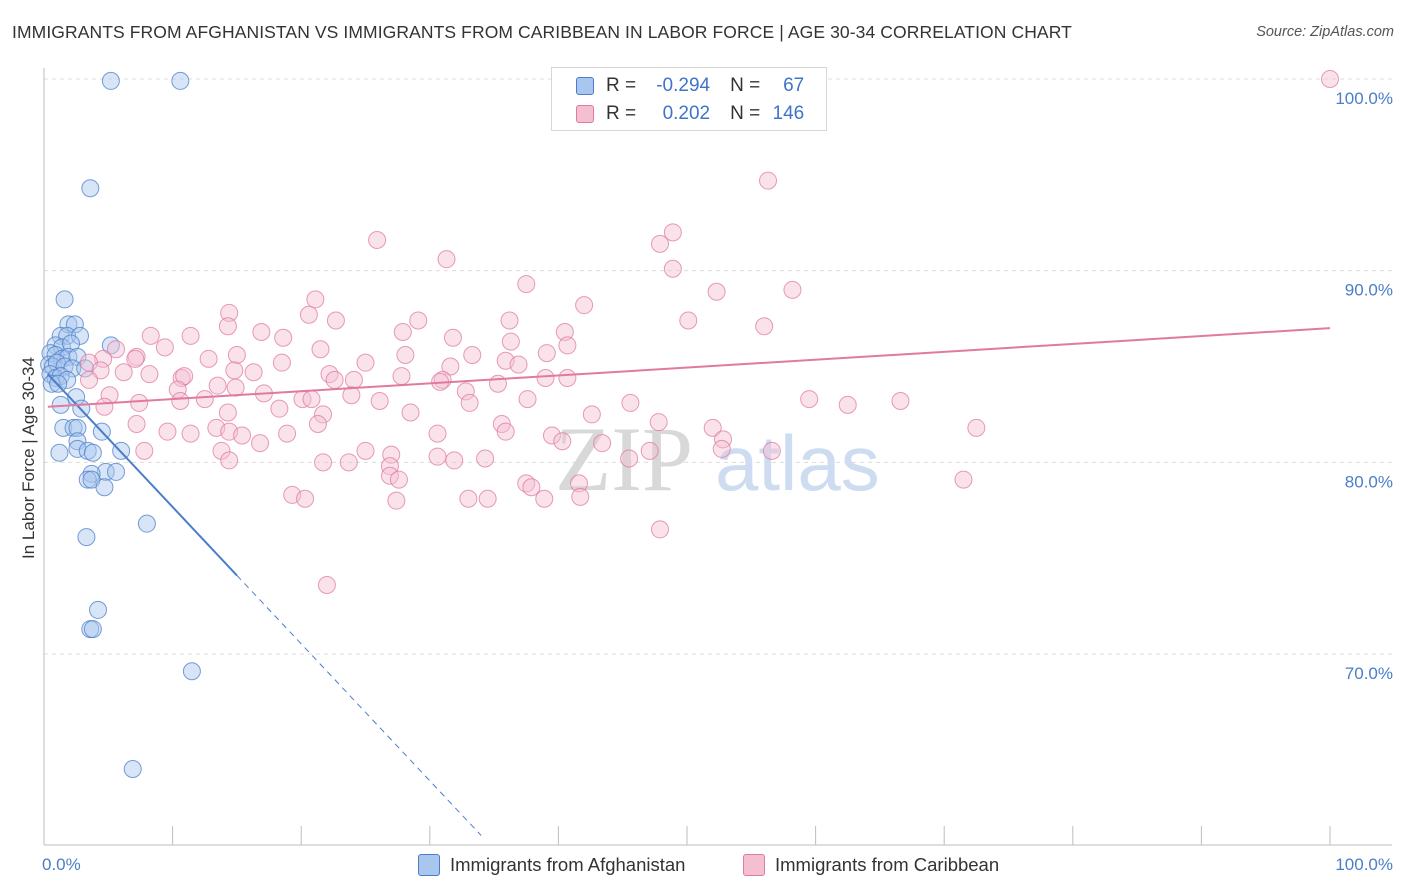 This screenshot has width=1406, height=892. Describe the element at coordinates (887, 864) in the screenshot. I see `bottom-legend-label-caribbean: Immigrants from Caribbean` at that location.